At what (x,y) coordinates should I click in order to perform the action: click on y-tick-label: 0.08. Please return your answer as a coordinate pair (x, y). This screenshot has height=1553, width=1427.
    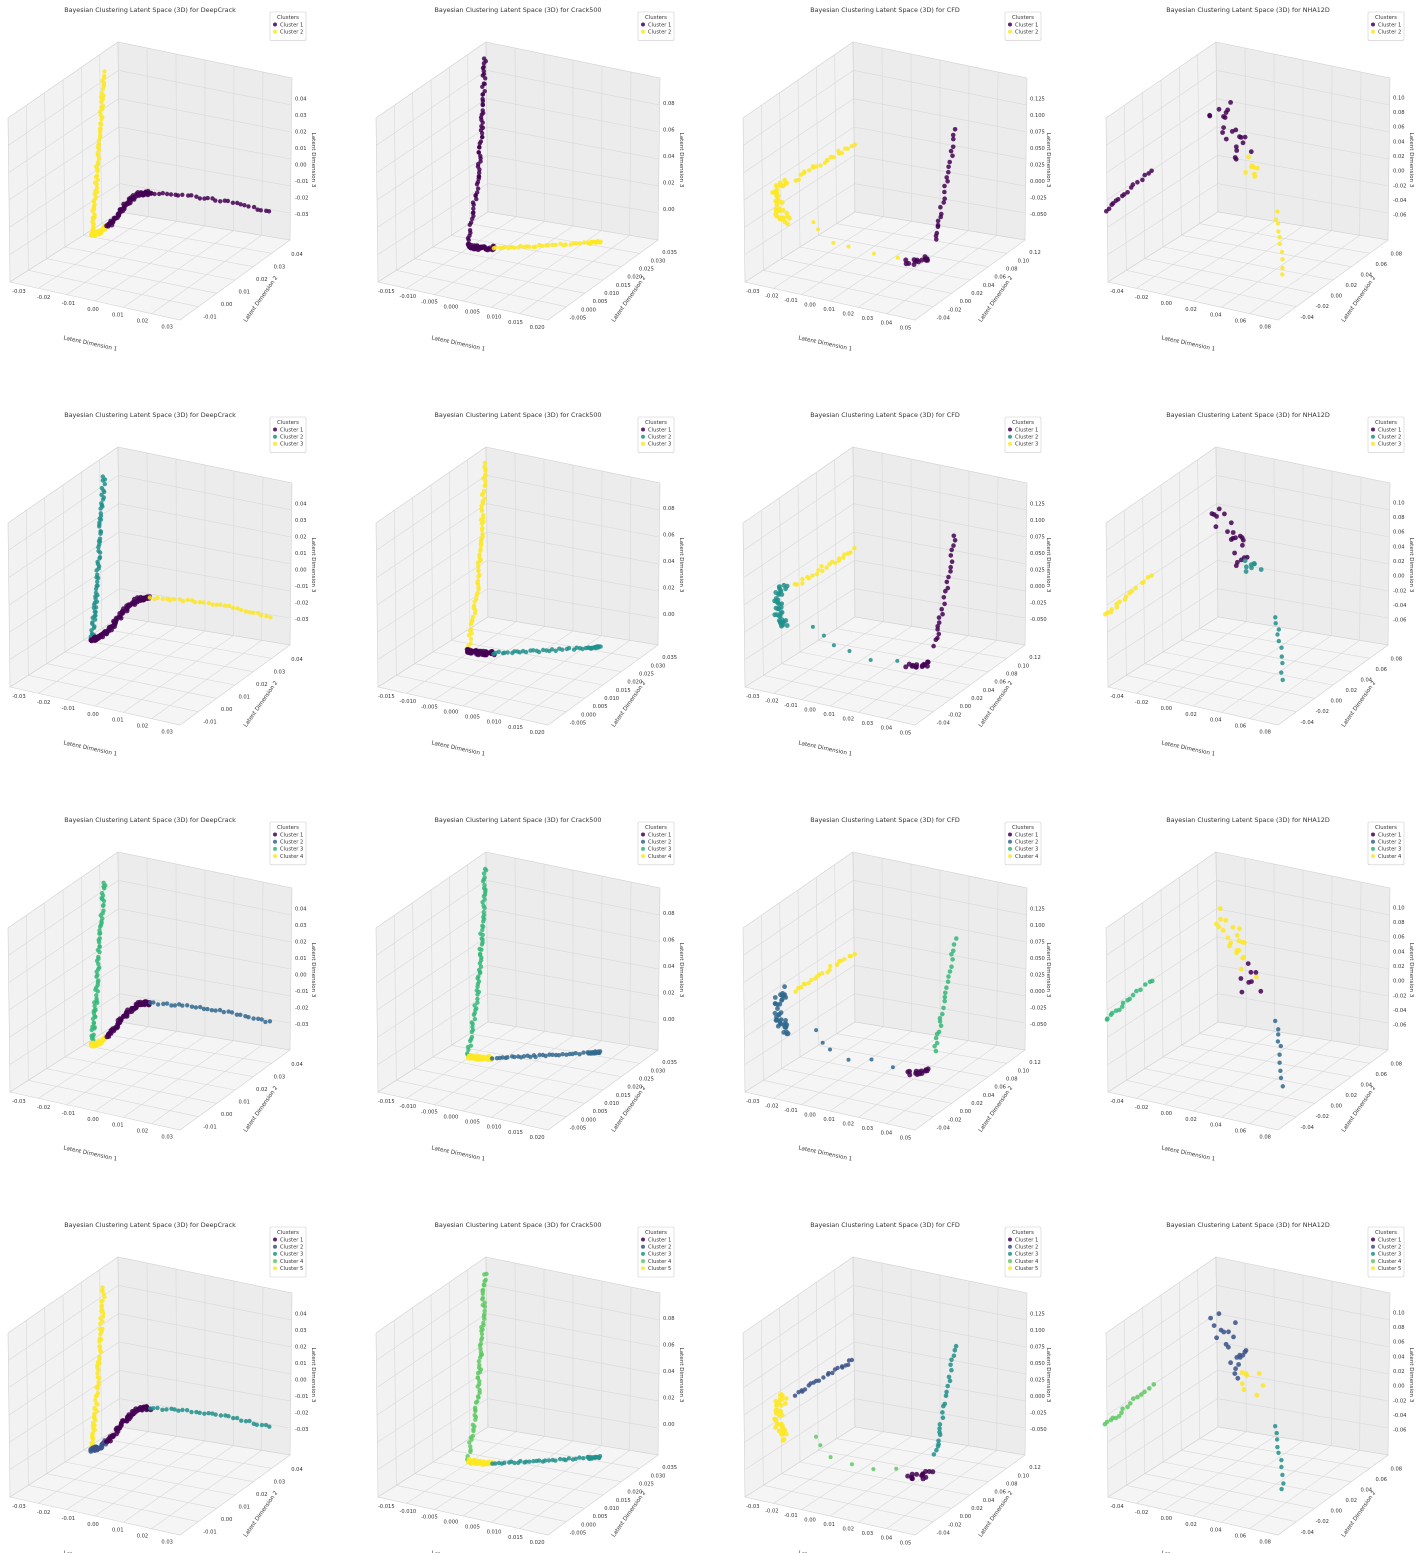
    Looking at the image, I should click on (1397, 659).